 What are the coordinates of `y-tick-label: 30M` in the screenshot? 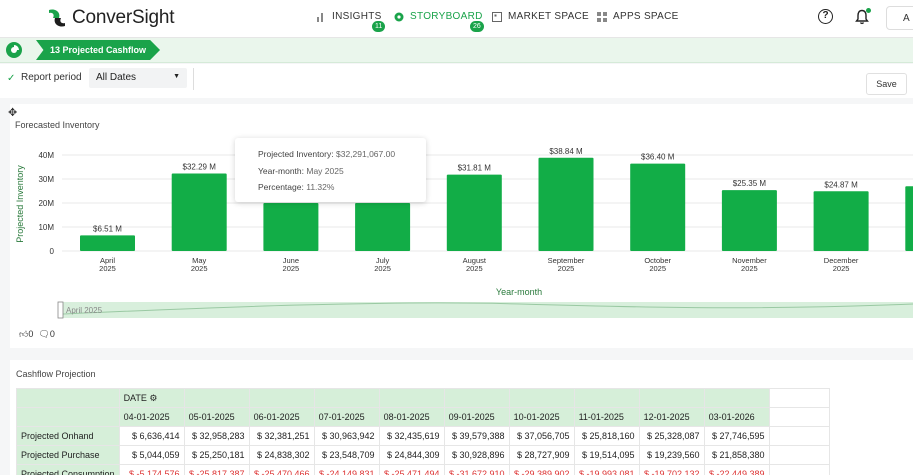 It's located at (46, 179).